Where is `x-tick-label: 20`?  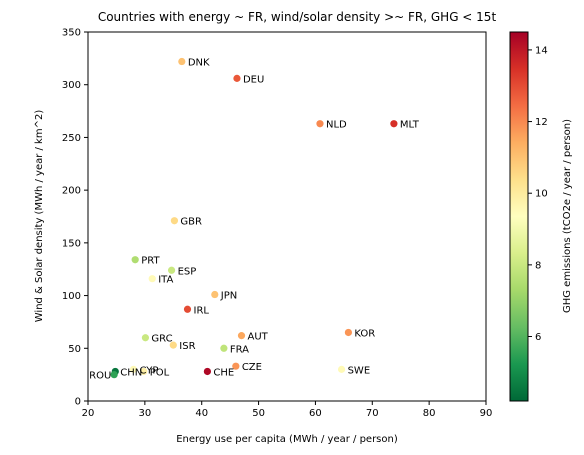 x-tick-label: 20 is located at coordinates (88, 413).